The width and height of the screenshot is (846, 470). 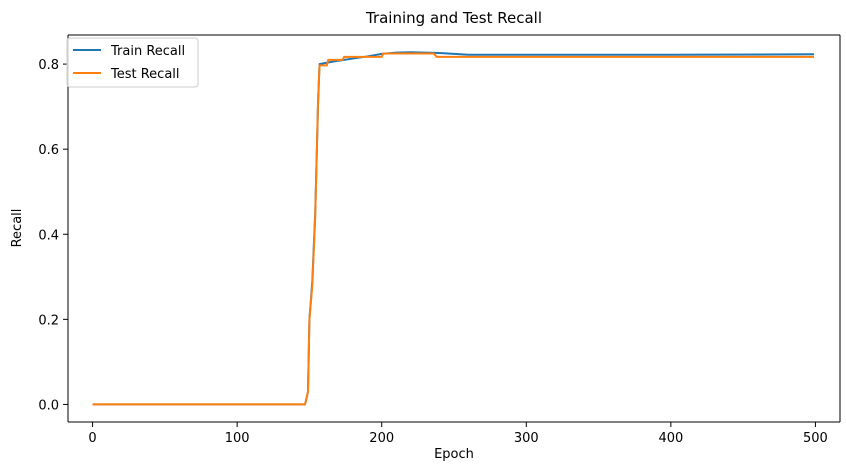 I want to click on x-tick-label: 400, so click(x=670, y=438).